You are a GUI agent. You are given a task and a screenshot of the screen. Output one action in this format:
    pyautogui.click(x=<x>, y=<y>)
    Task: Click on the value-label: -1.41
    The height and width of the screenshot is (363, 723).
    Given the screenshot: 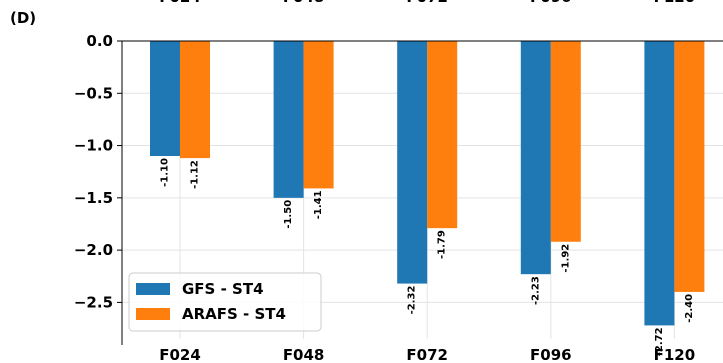 What is the action you would take?
    pyautogui.click(x=318, y=204)
    